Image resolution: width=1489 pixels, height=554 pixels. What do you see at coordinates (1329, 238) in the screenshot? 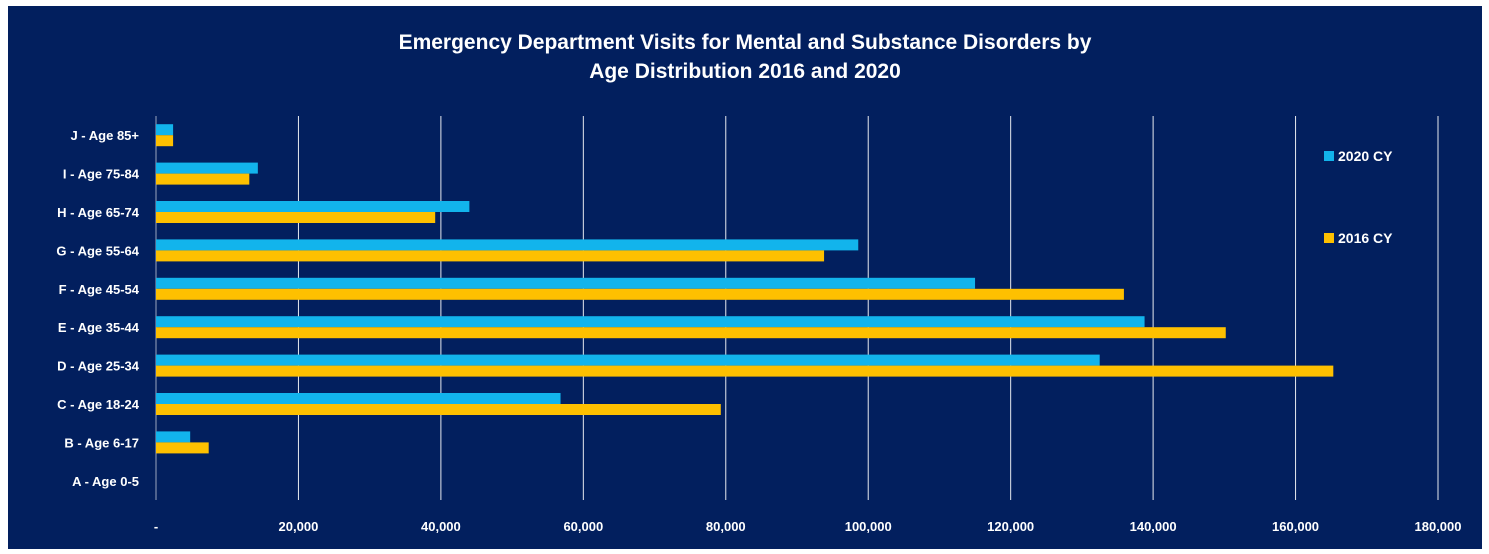
I see `legend-swatch-2016` at bounding box center [1329, 238].